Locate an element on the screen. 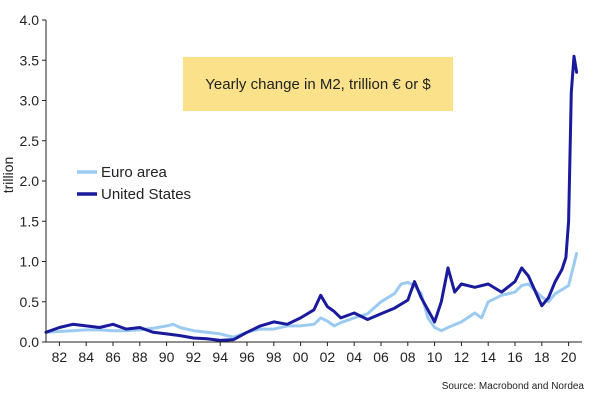 Image resolution: width=600 pixels, height=405 pixels. legend: Euro area United States is located at coordinates (134, 183).